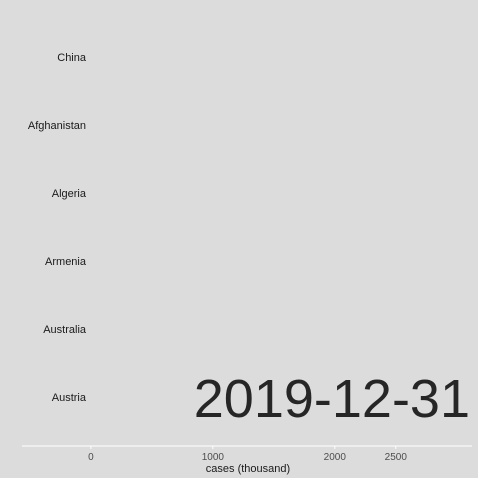 This screenshot has height=480, width=480. I want to click on category-label-algeria: Algeria, so click(69, 194).